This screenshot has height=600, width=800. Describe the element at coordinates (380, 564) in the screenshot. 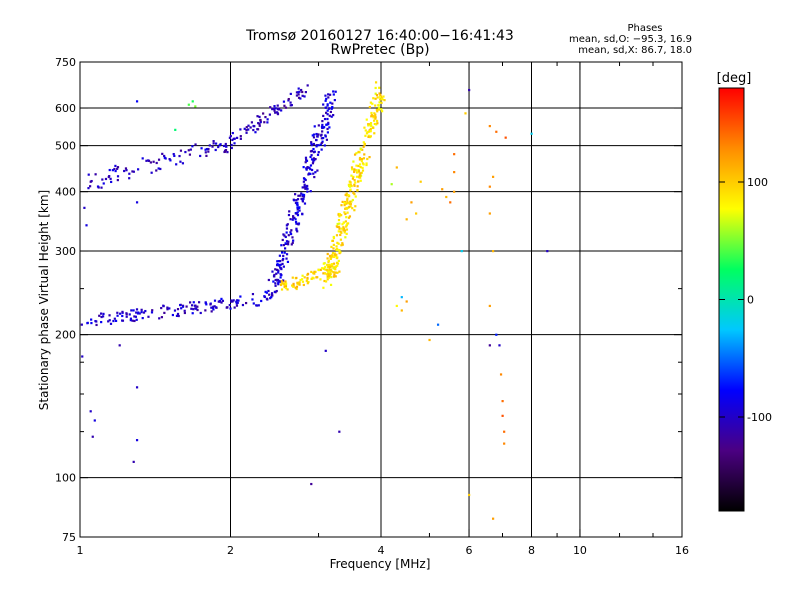

I see `x-axis-label: Frequency [MHz]` at that location.